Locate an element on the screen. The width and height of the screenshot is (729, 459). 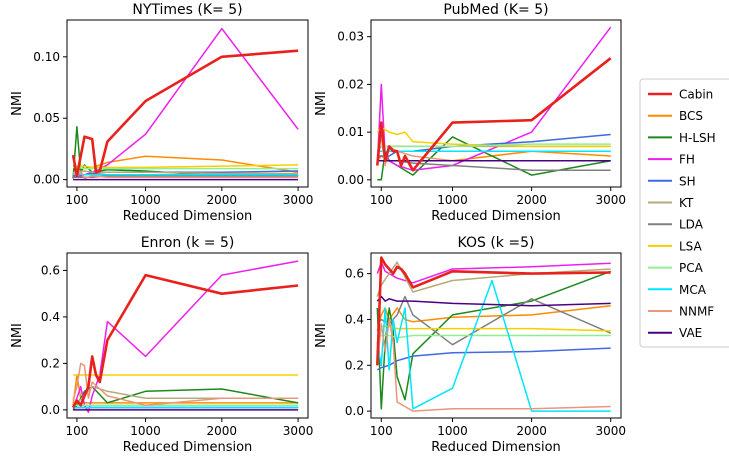
panel-3-series-fh is located at coordinates (185, 336).